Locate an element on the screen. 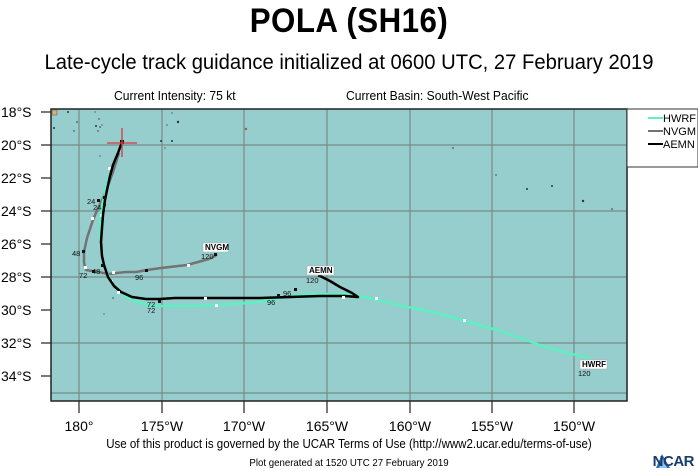 The width and height of the screenshot is (698, 471). current-intensity: Current Intensity: 75 kt is located at coordinates (175, 95).